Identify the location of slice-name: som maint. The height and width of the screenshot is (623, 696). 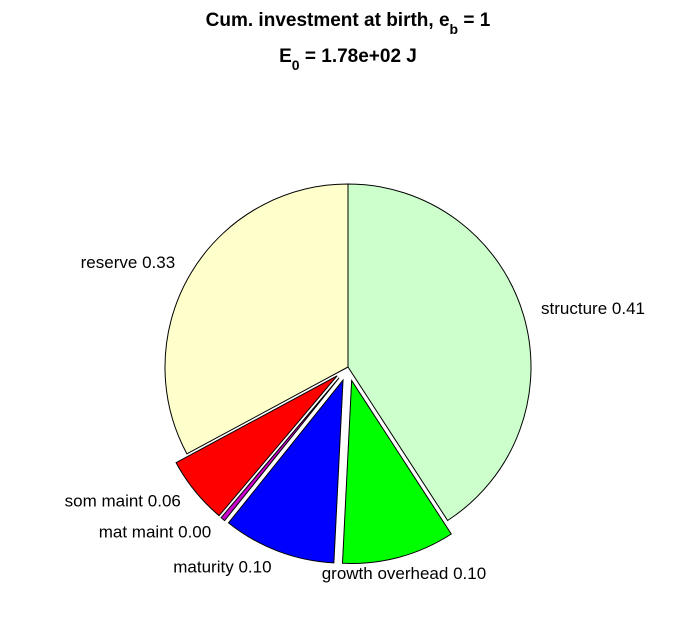
(104, 501).